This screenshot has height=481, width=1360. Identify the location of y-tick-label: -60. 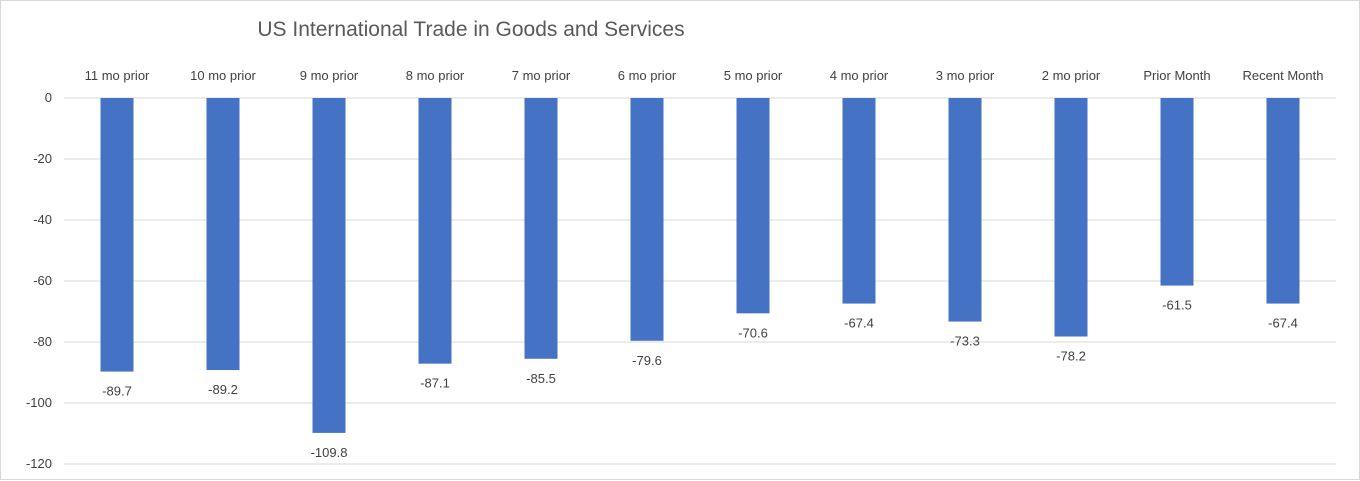
(42, 280).